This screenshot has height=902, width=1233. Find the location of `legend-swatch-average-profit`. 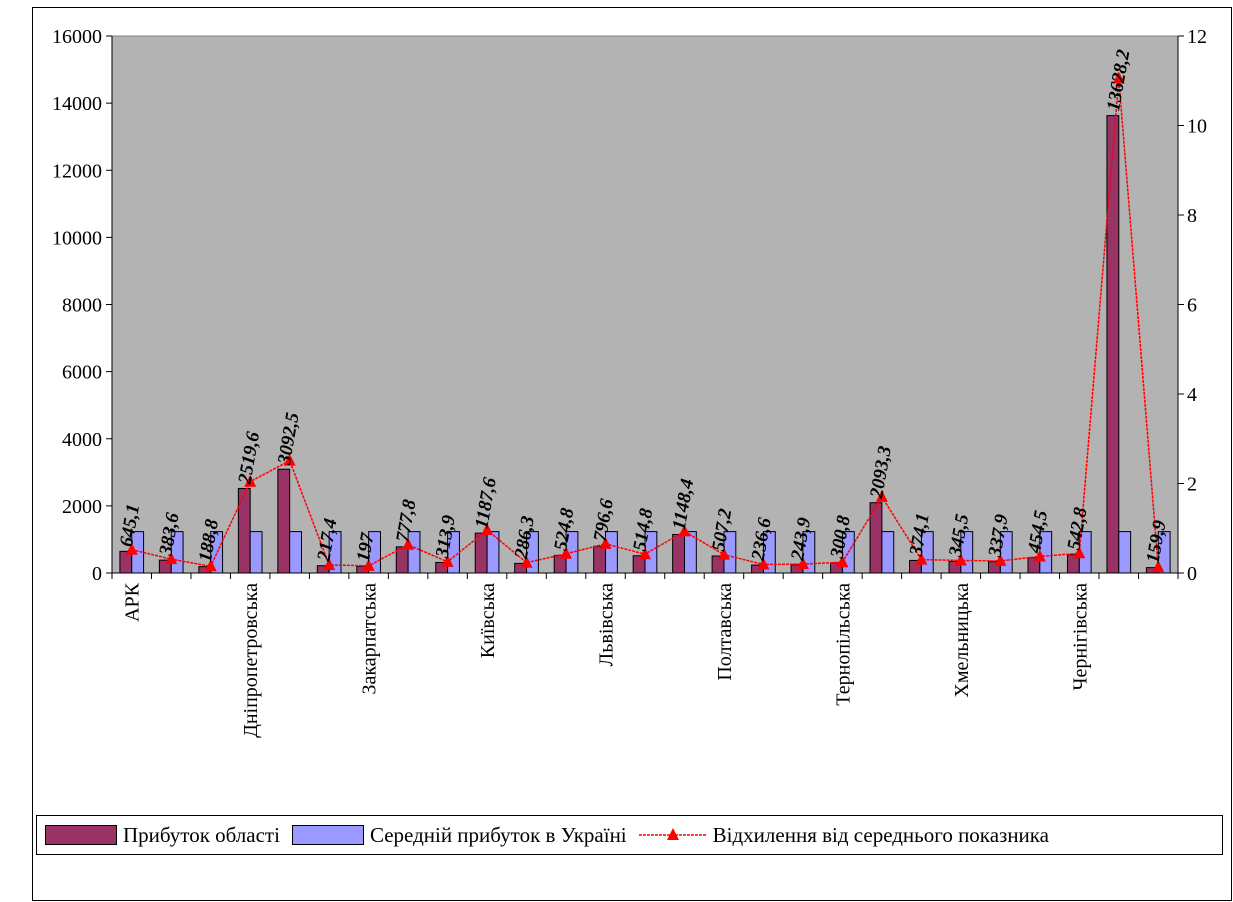

legend-swatch-average-profit is located at coordinates (327, 835).